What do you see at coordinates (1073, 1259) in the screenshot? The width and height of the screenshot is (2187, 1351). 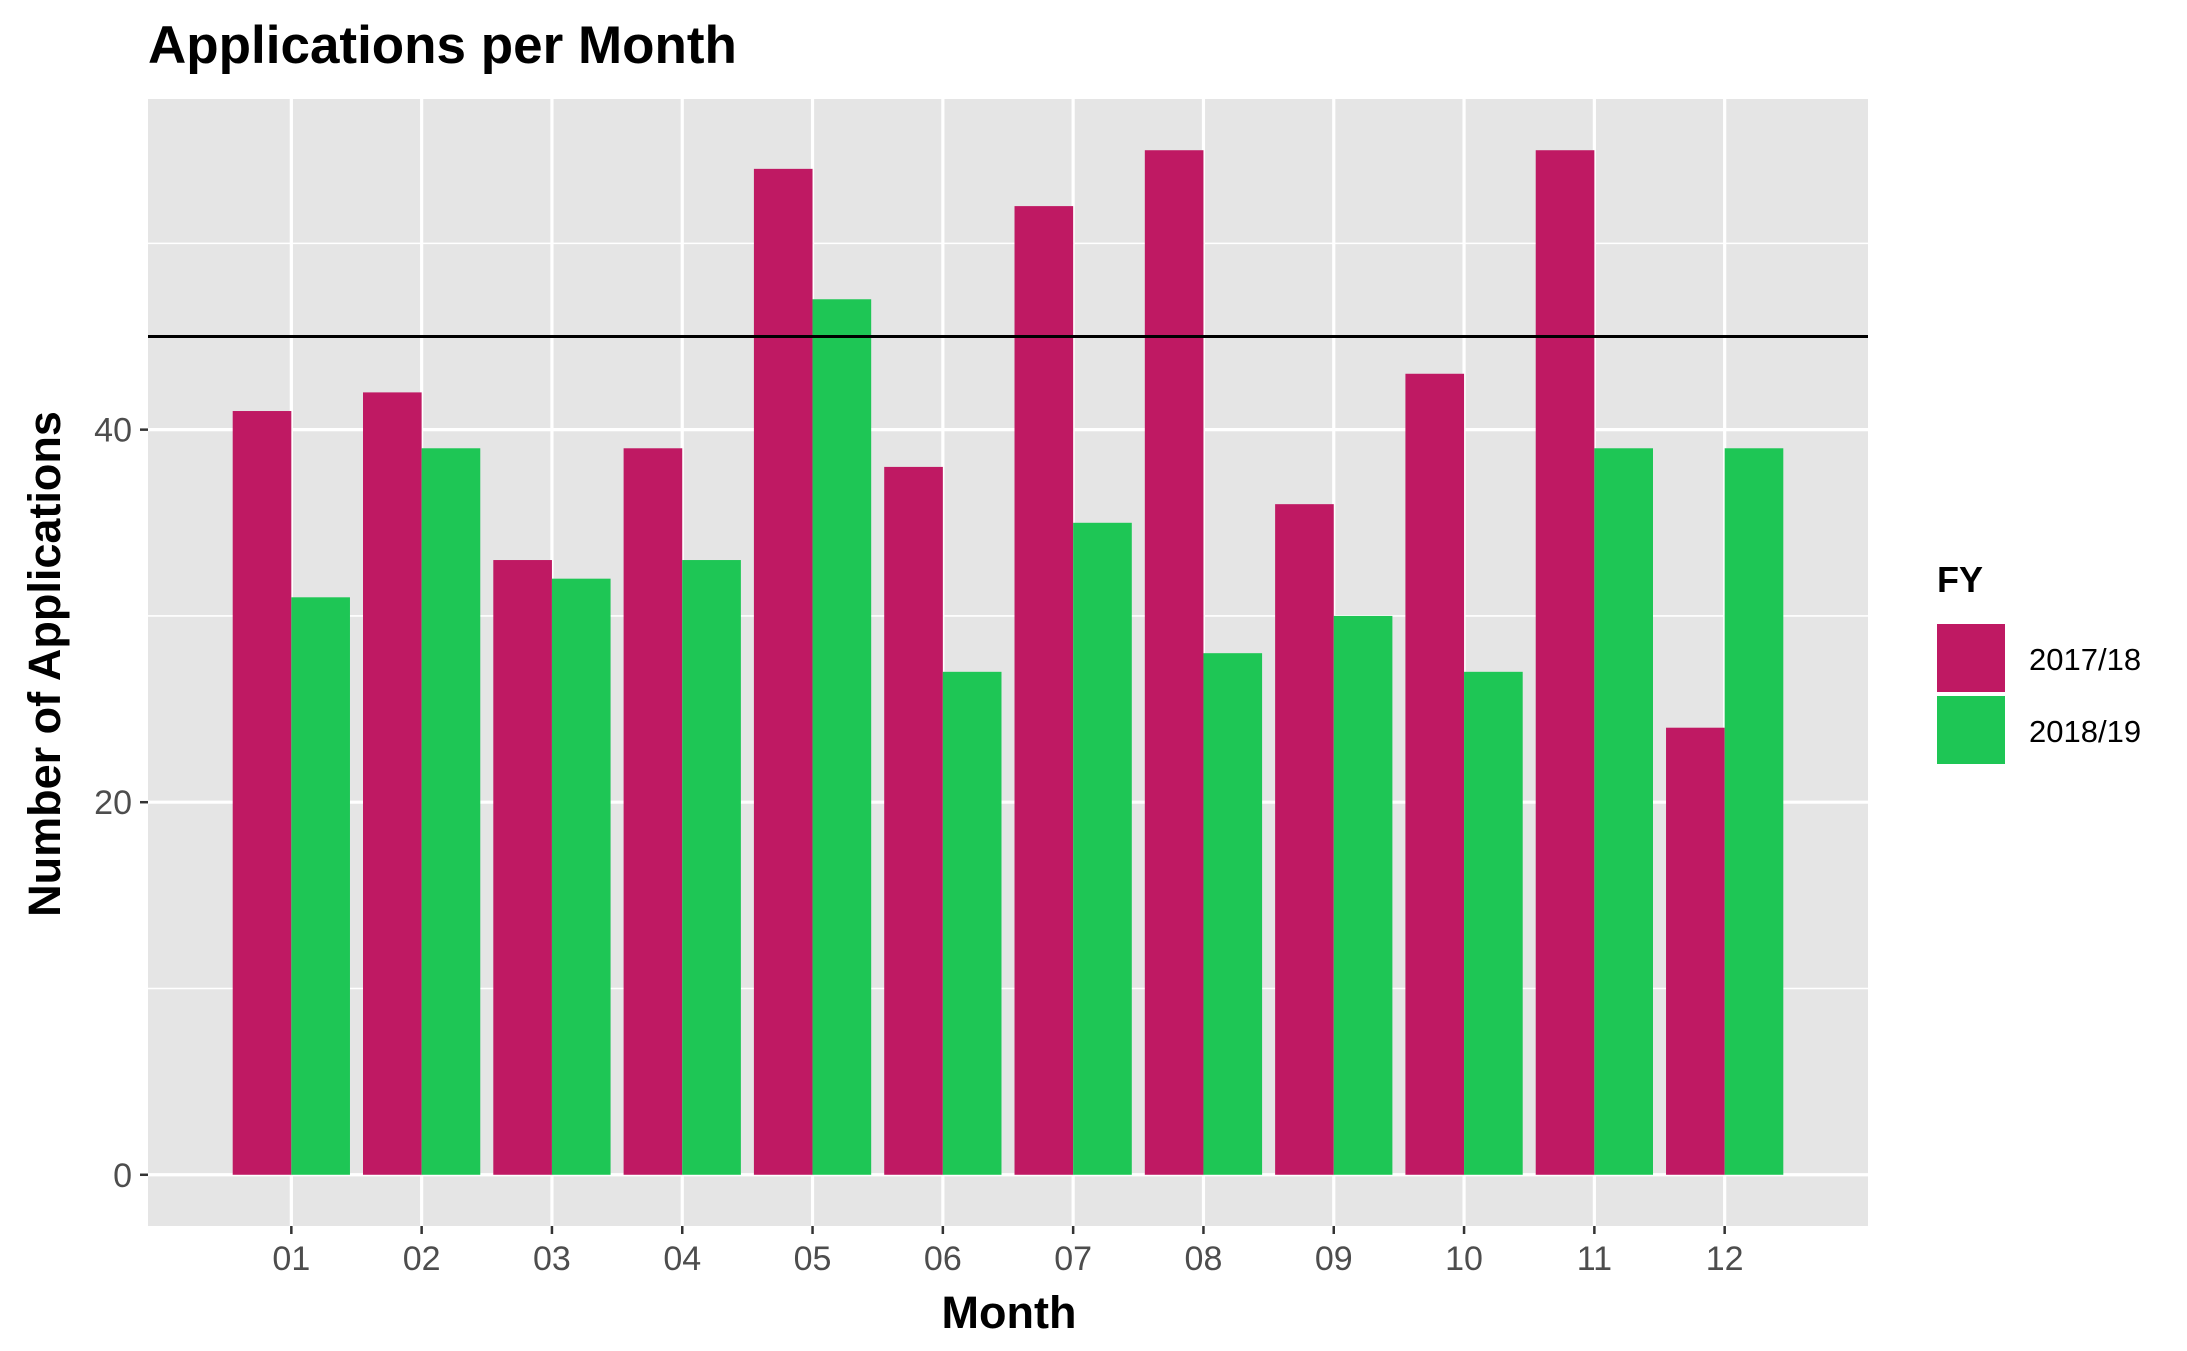 I see `x-tick-label: 07` at bounding box center [1073, 1259].